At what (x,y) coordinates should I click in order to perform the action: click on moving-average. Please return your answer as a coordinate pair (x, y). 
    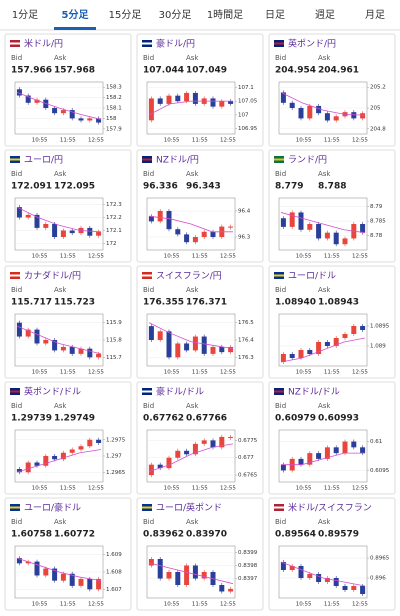
    Looking at the image, I should click on (190, 108).